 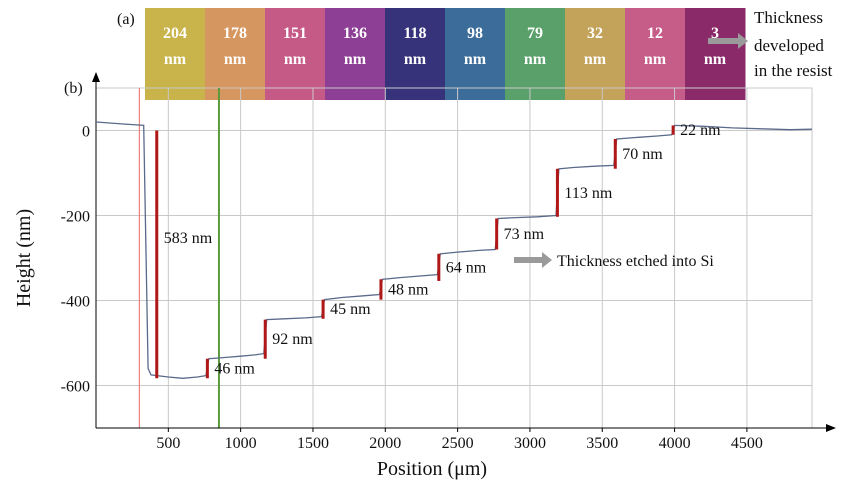 I want to click on x-tick-labels: 500 1000 1500 2000 2500 3000 3500 4000 4500, so click(x=459, y=440).